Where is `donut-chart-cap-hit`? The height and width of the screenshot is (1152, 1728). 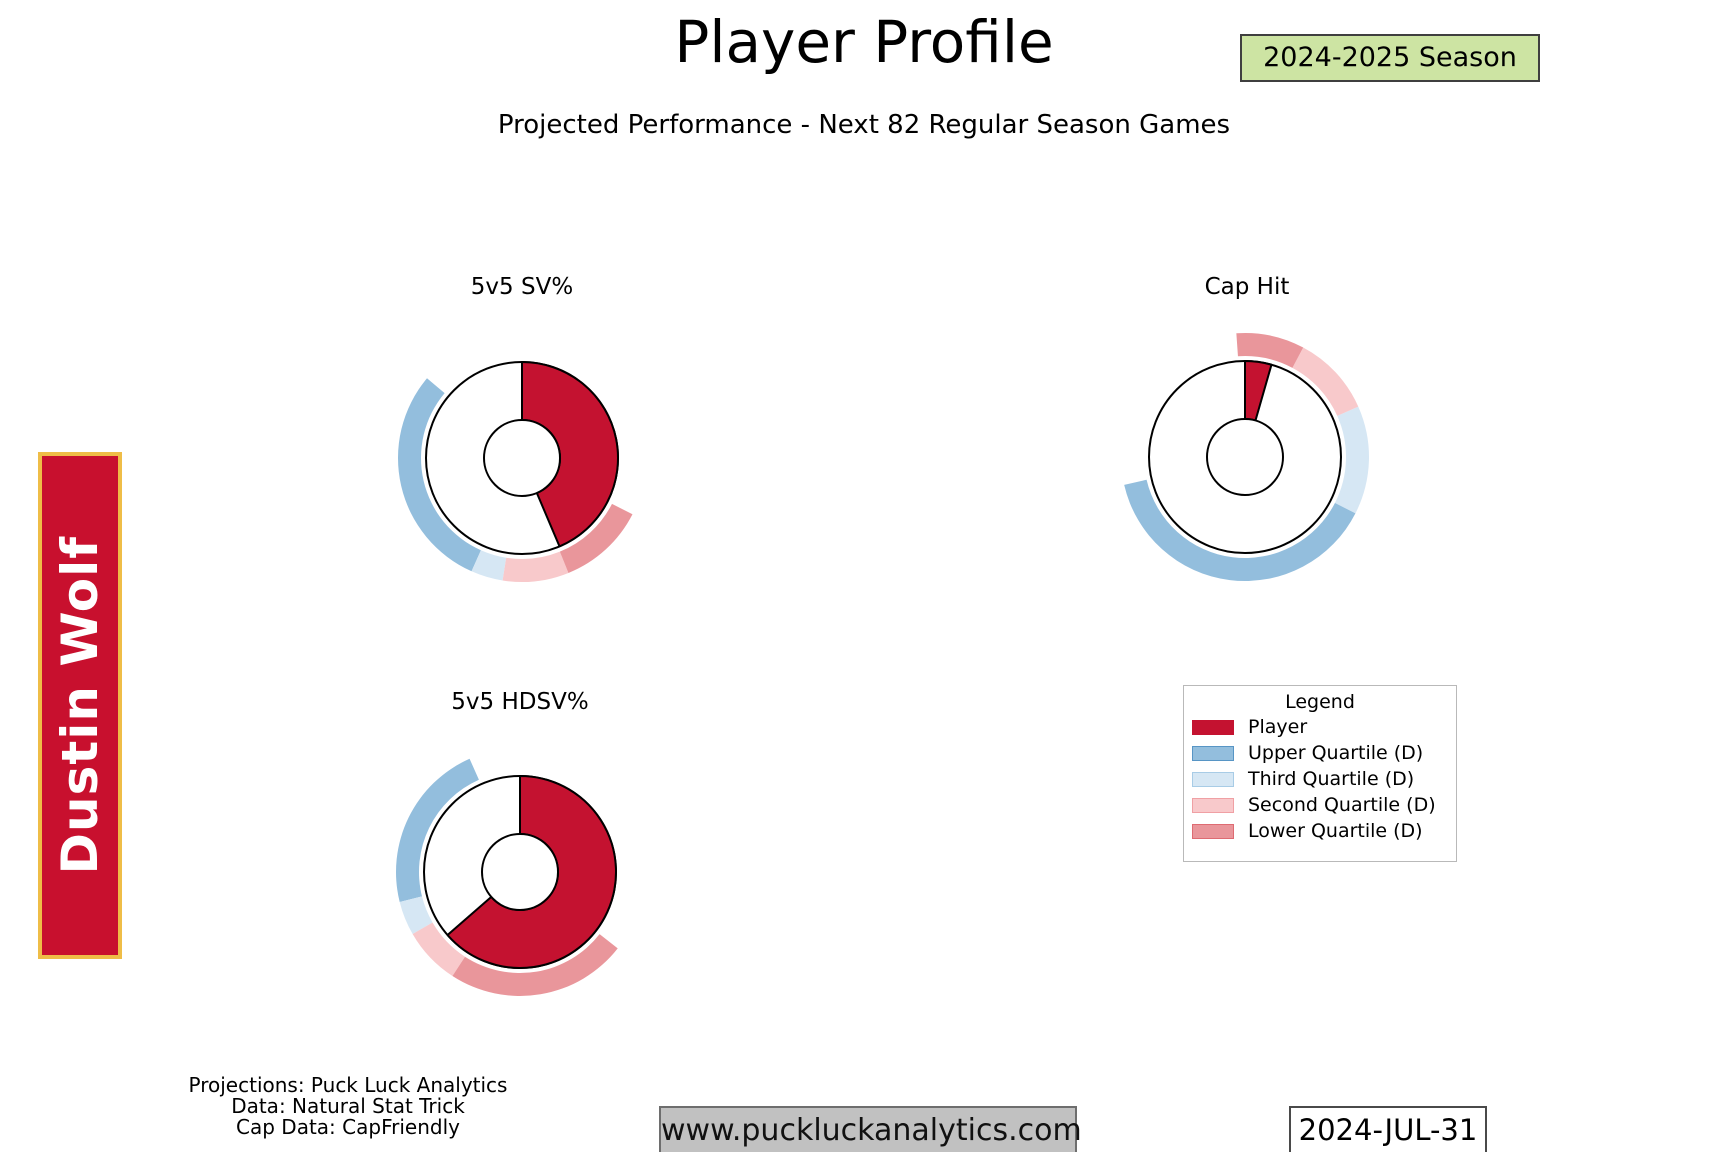
donut-chart-cap-hit is located at coordinates (1246, 457).